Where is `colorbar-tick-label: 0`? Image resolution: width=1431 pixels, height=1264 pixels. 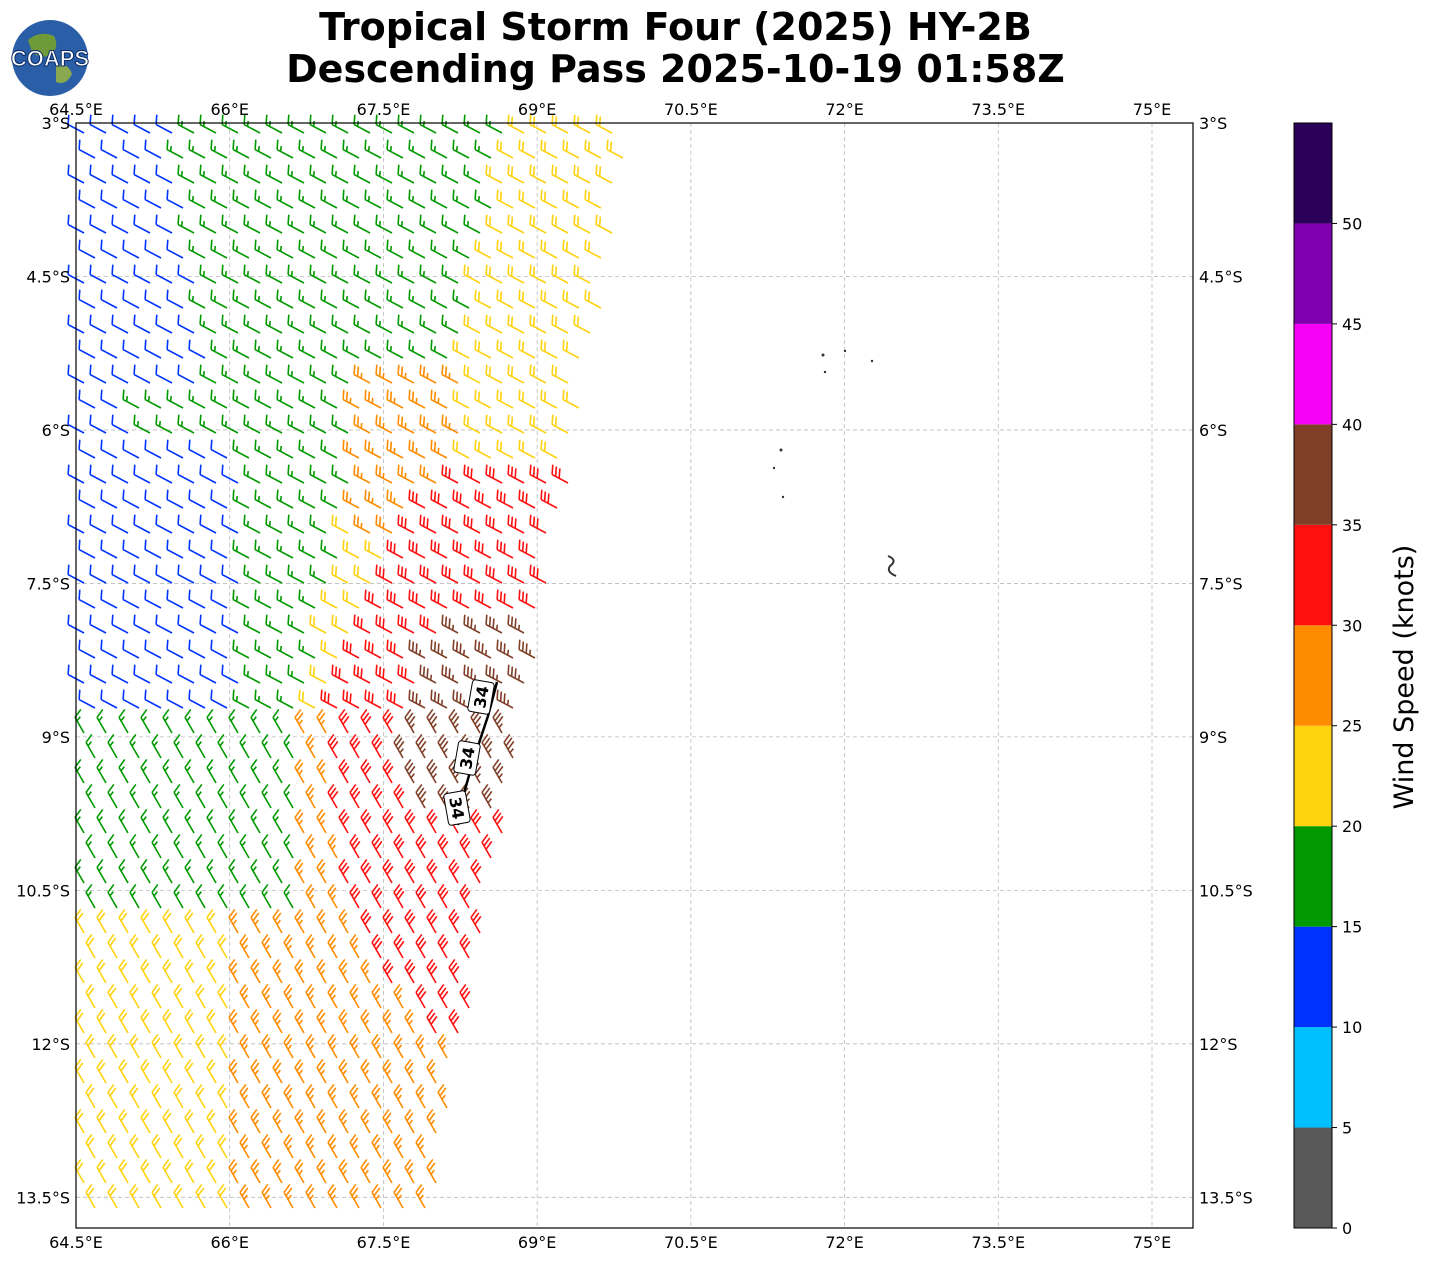
colorbar-tick-label: 0 is located at coordinates (1347, 1228).